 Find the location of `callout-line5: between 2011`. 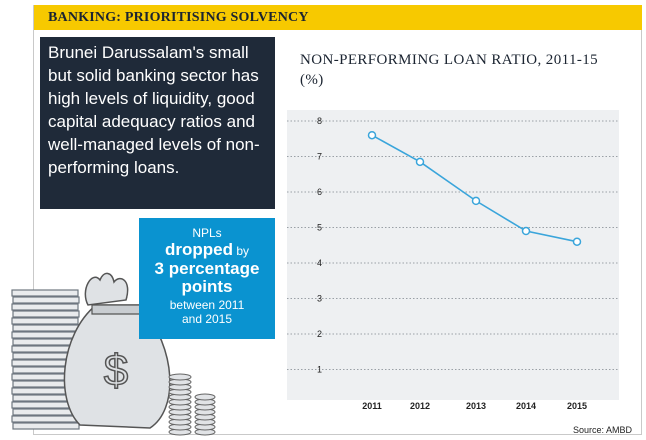

callout-line5: between 2011 is located at coordinates (207, 305).